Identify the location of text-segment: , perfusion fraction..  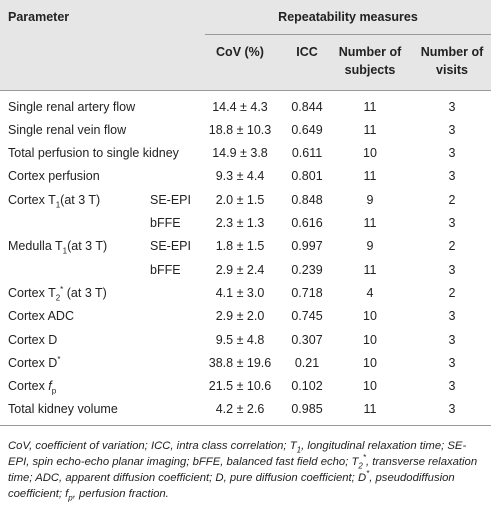
(120, 494).